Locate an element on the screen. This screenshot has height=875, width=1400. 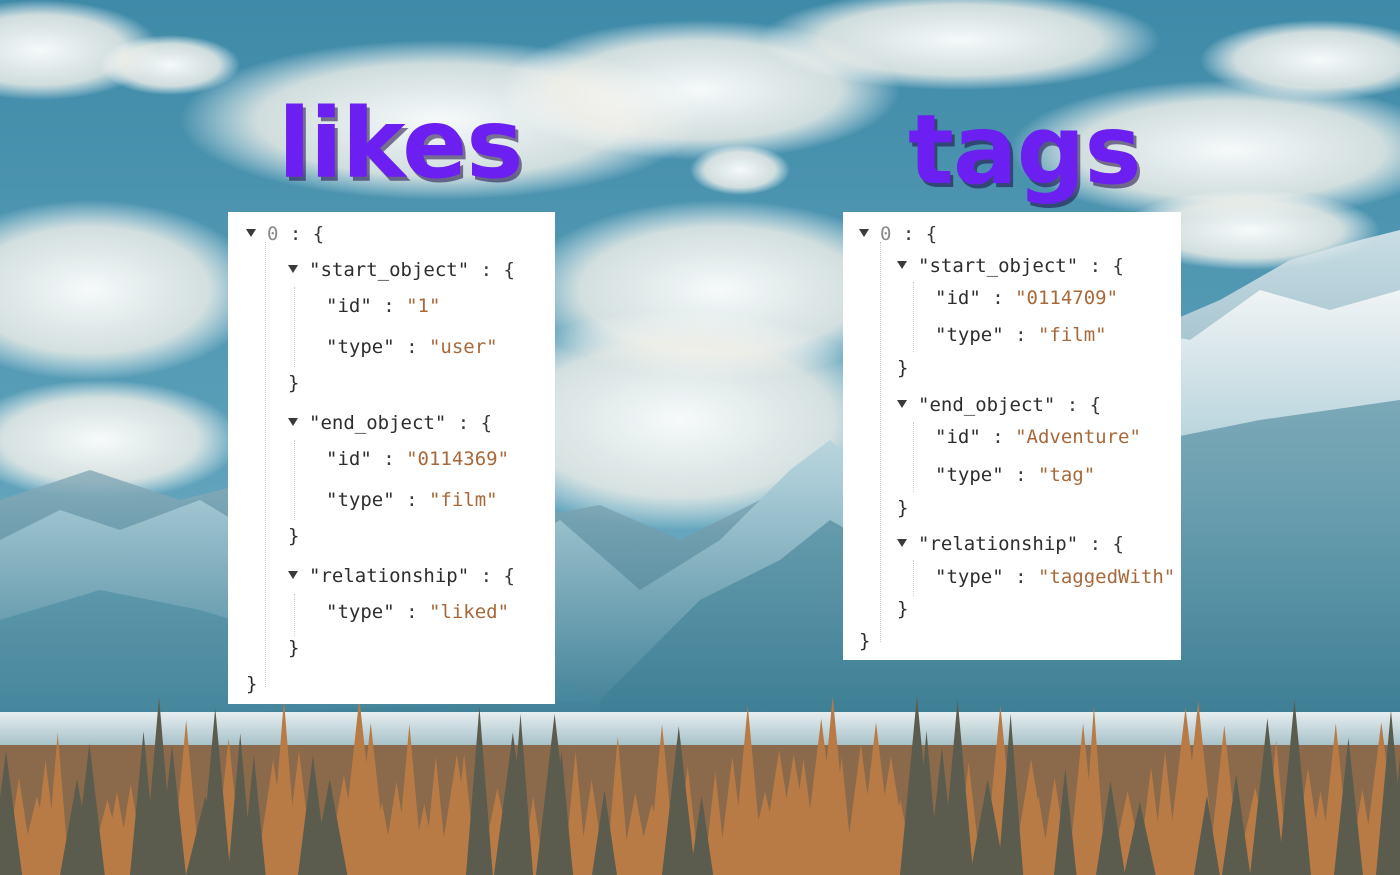
end-type-row: "type" : "tag" is located at coordinates (1015, 475).